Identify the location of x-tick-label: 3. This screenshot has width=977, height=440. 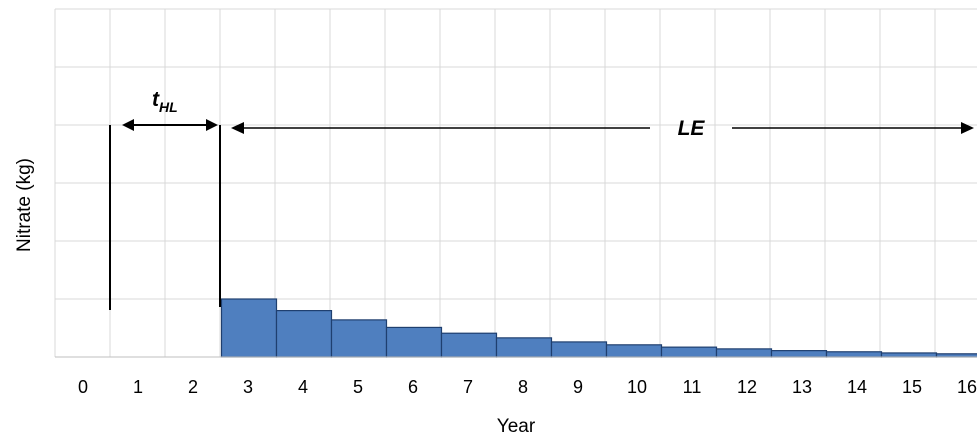
(248, 387).